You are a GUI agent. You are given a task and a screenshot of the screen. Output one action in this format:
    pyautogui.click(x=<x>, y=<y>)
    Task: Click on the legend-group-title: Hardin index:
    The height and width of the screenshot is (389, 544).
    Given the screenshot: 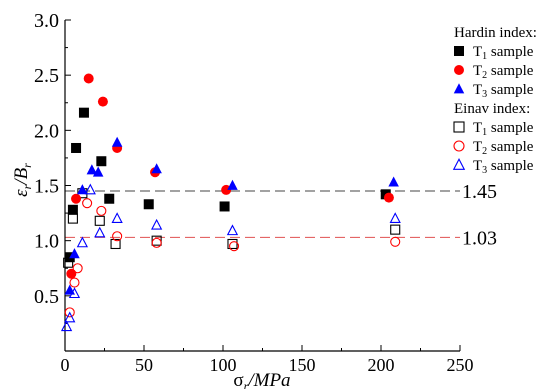 What is the action you would take?
    pyautogui.click(x=495, y=33)
    